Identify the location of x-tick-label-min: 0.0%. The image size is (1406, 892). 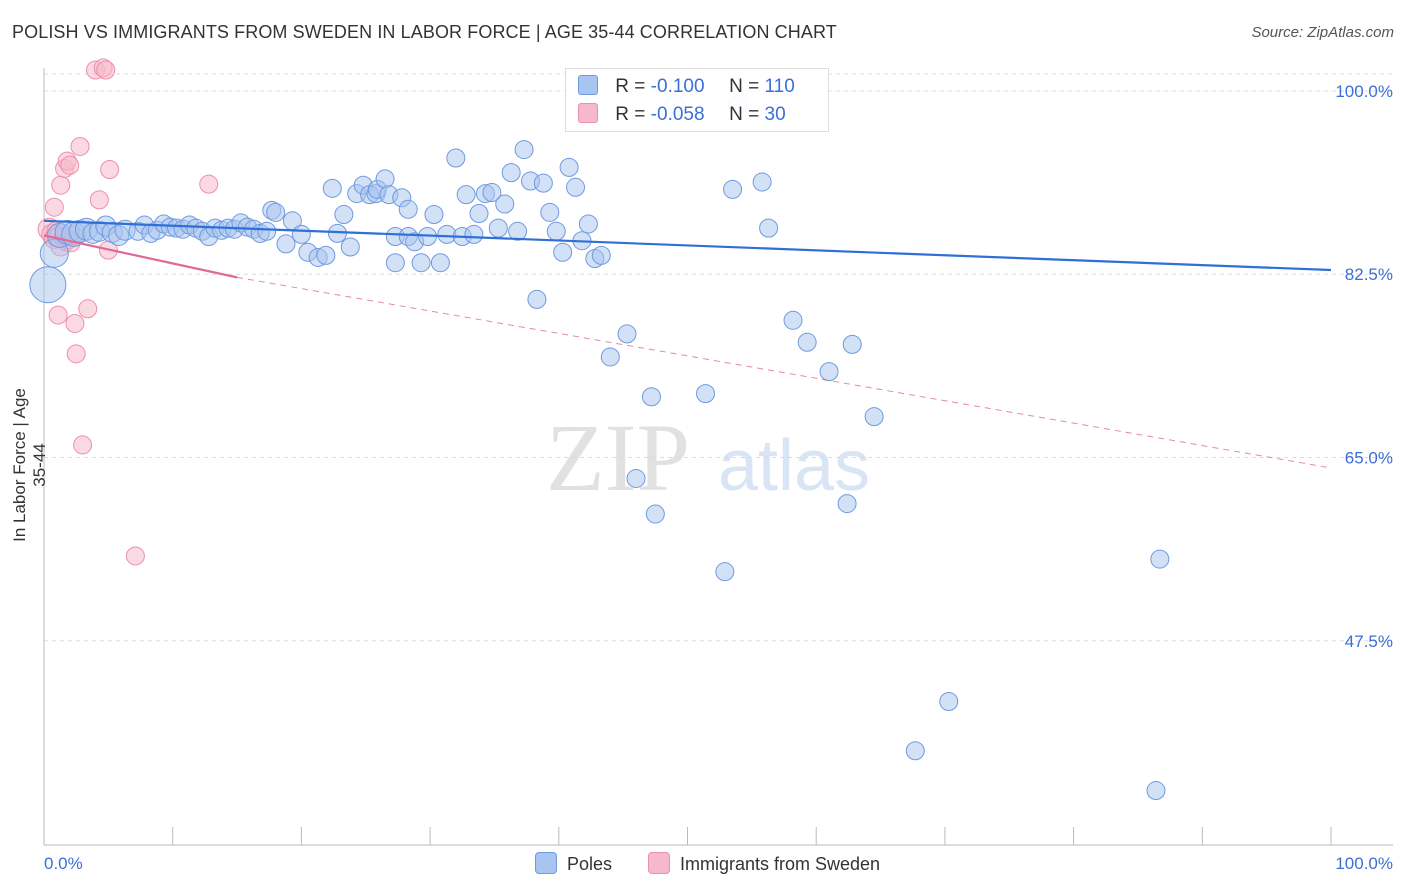
(63, 863).